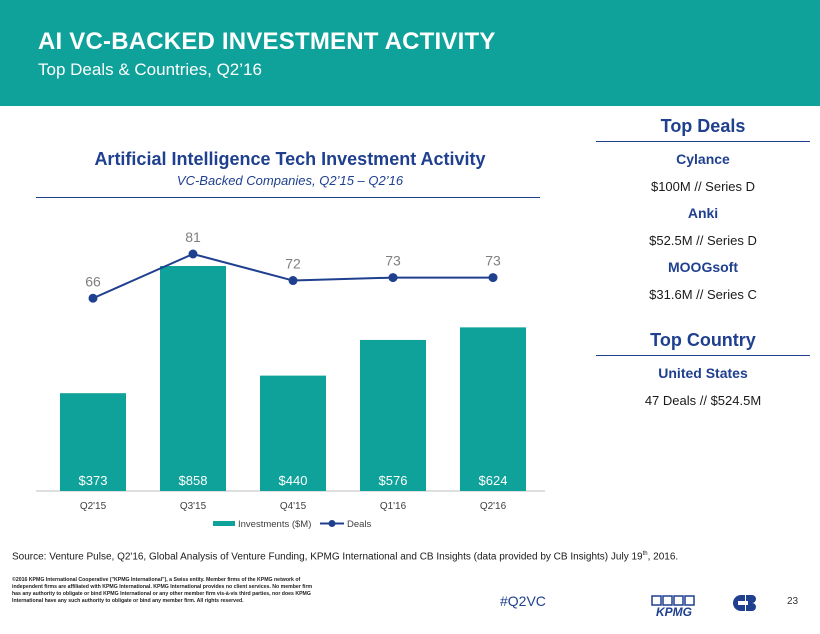  I want to click on hashtag: #Q2VC, so click(523, 601).